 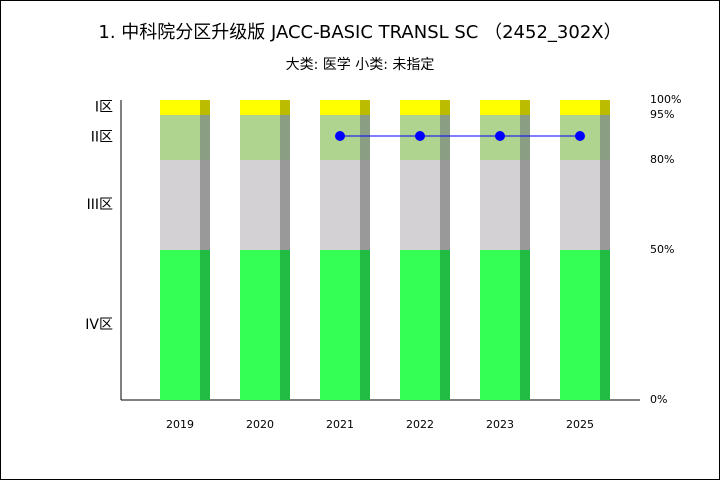 What do you see at coordinates (100, 205) in the screenshot?
I see `zone-label: III区` at bounding box center [100, 205].